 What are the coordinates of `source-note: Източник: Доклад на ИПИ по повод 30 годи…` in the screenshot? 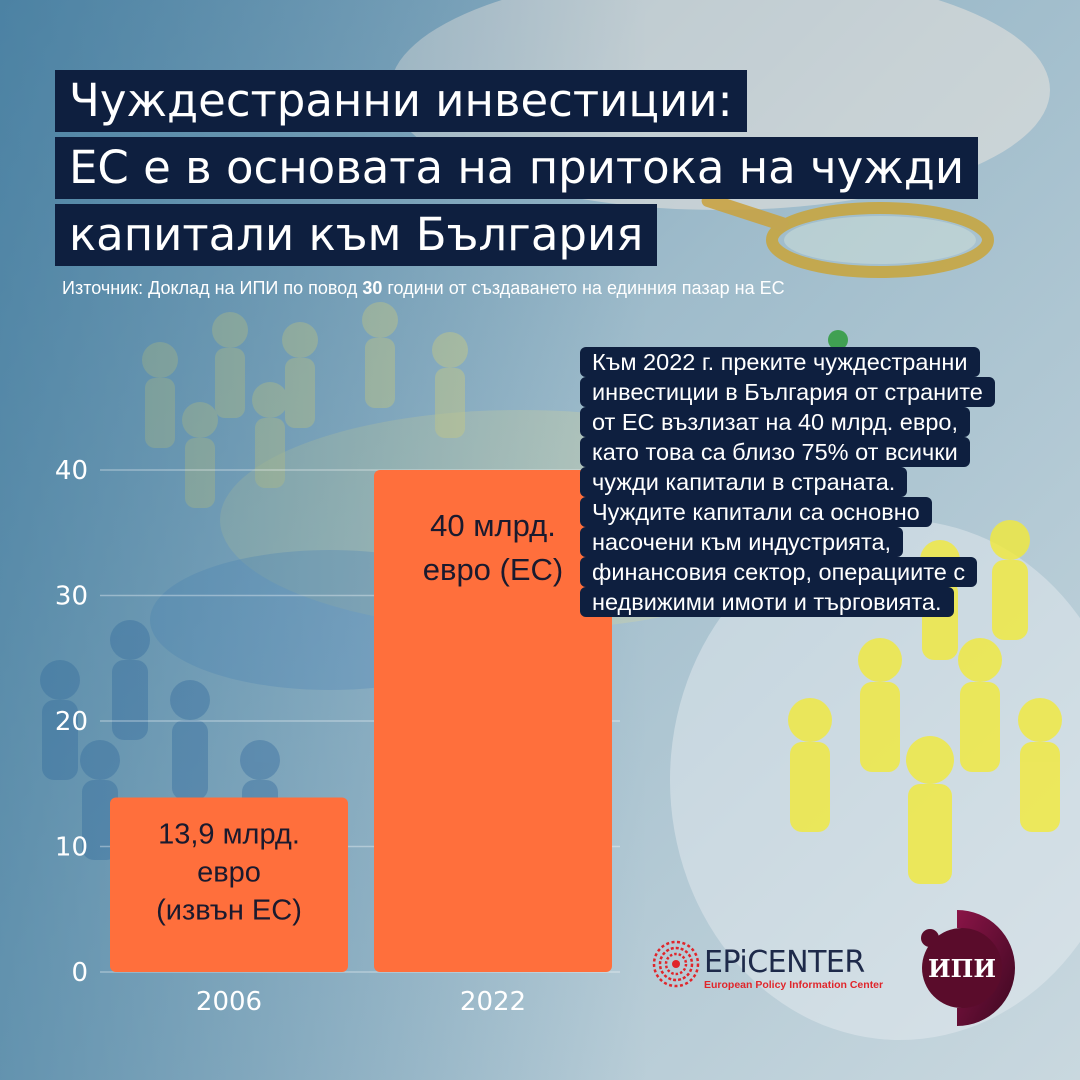 It's located at (423, 288).